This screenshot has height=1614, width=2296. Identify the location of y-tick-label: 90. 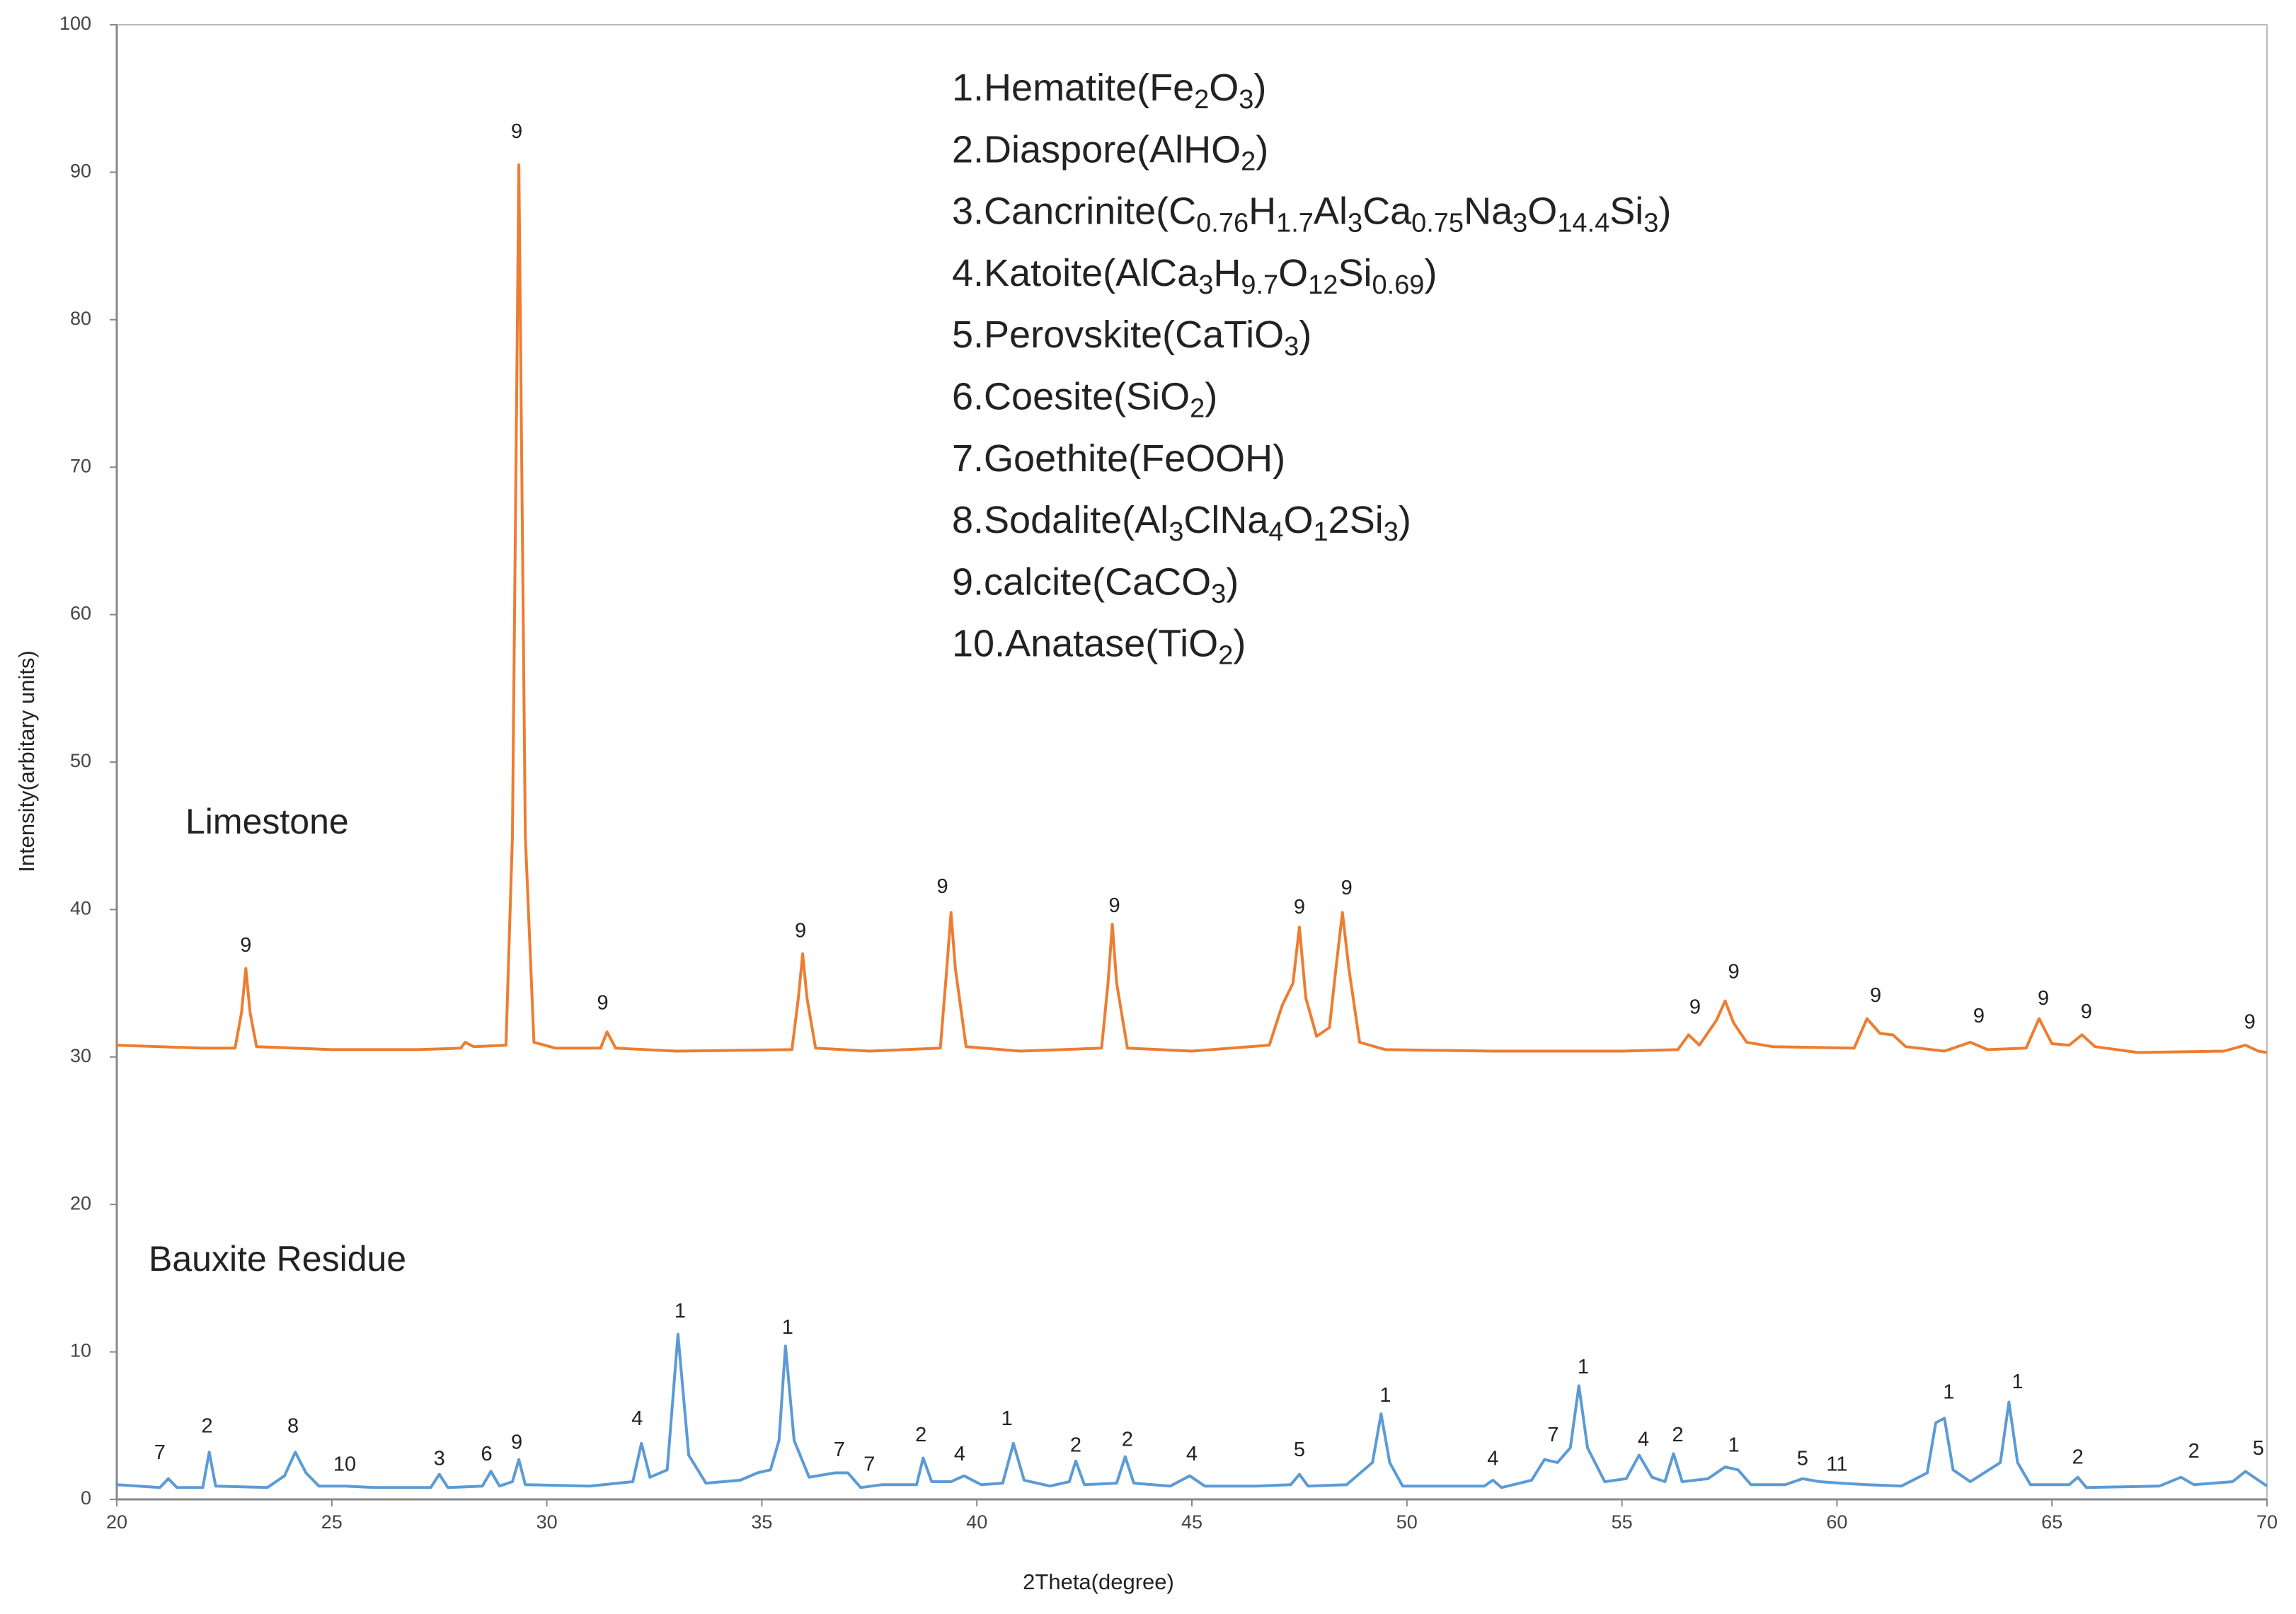
(81, 171).